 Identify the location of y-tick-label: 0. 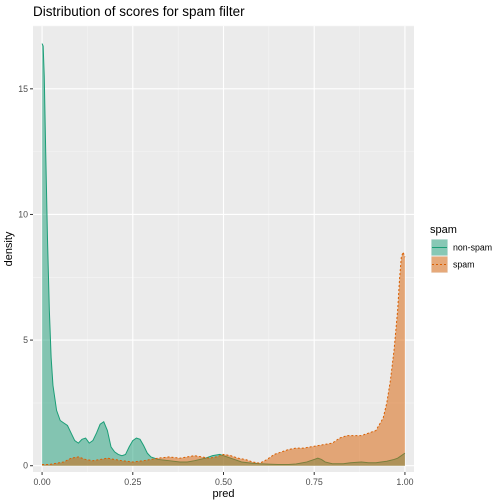
(25, 466).